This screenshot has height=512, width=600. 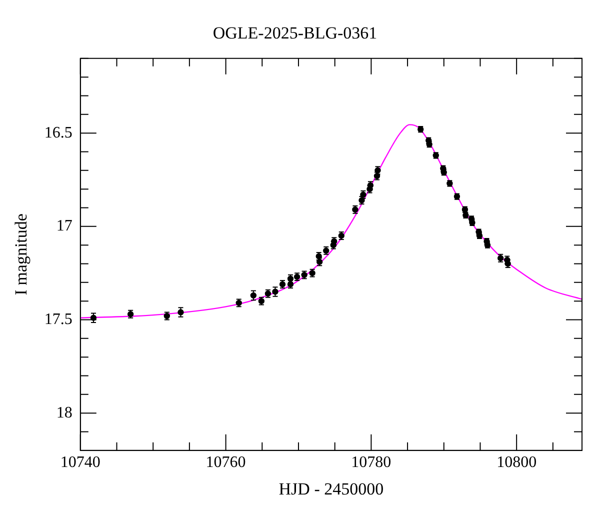 What do you see at coordinates (331, 488) in the screenshot?
I see `x-axis-title: HJD - 2450000` at bounding box center [331, 488].